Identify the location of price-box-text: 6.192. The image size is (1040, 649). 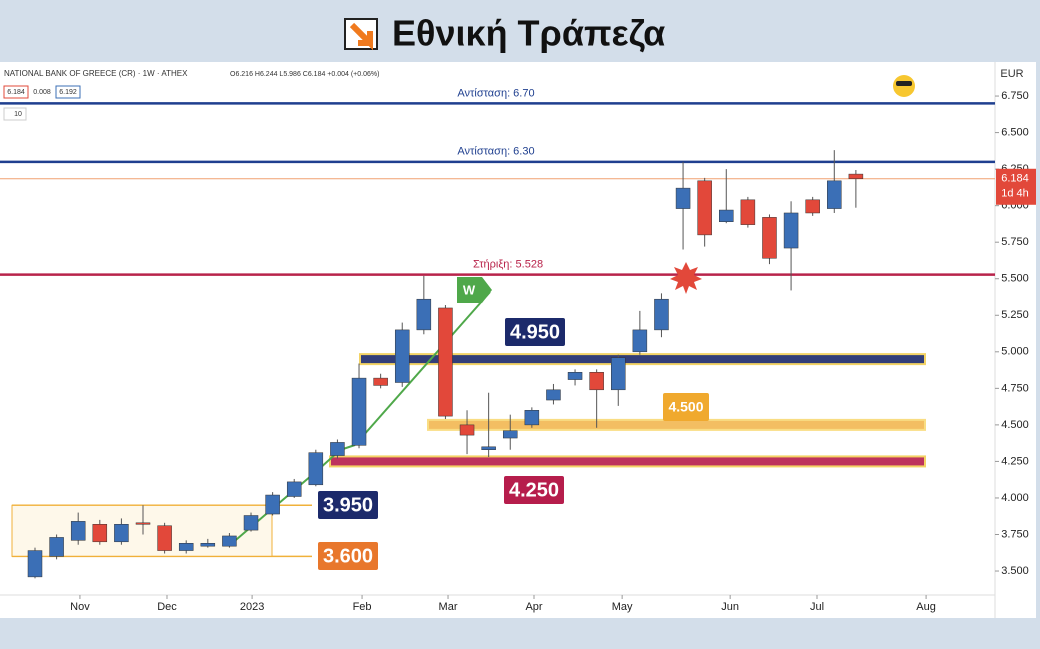
(68, 92).